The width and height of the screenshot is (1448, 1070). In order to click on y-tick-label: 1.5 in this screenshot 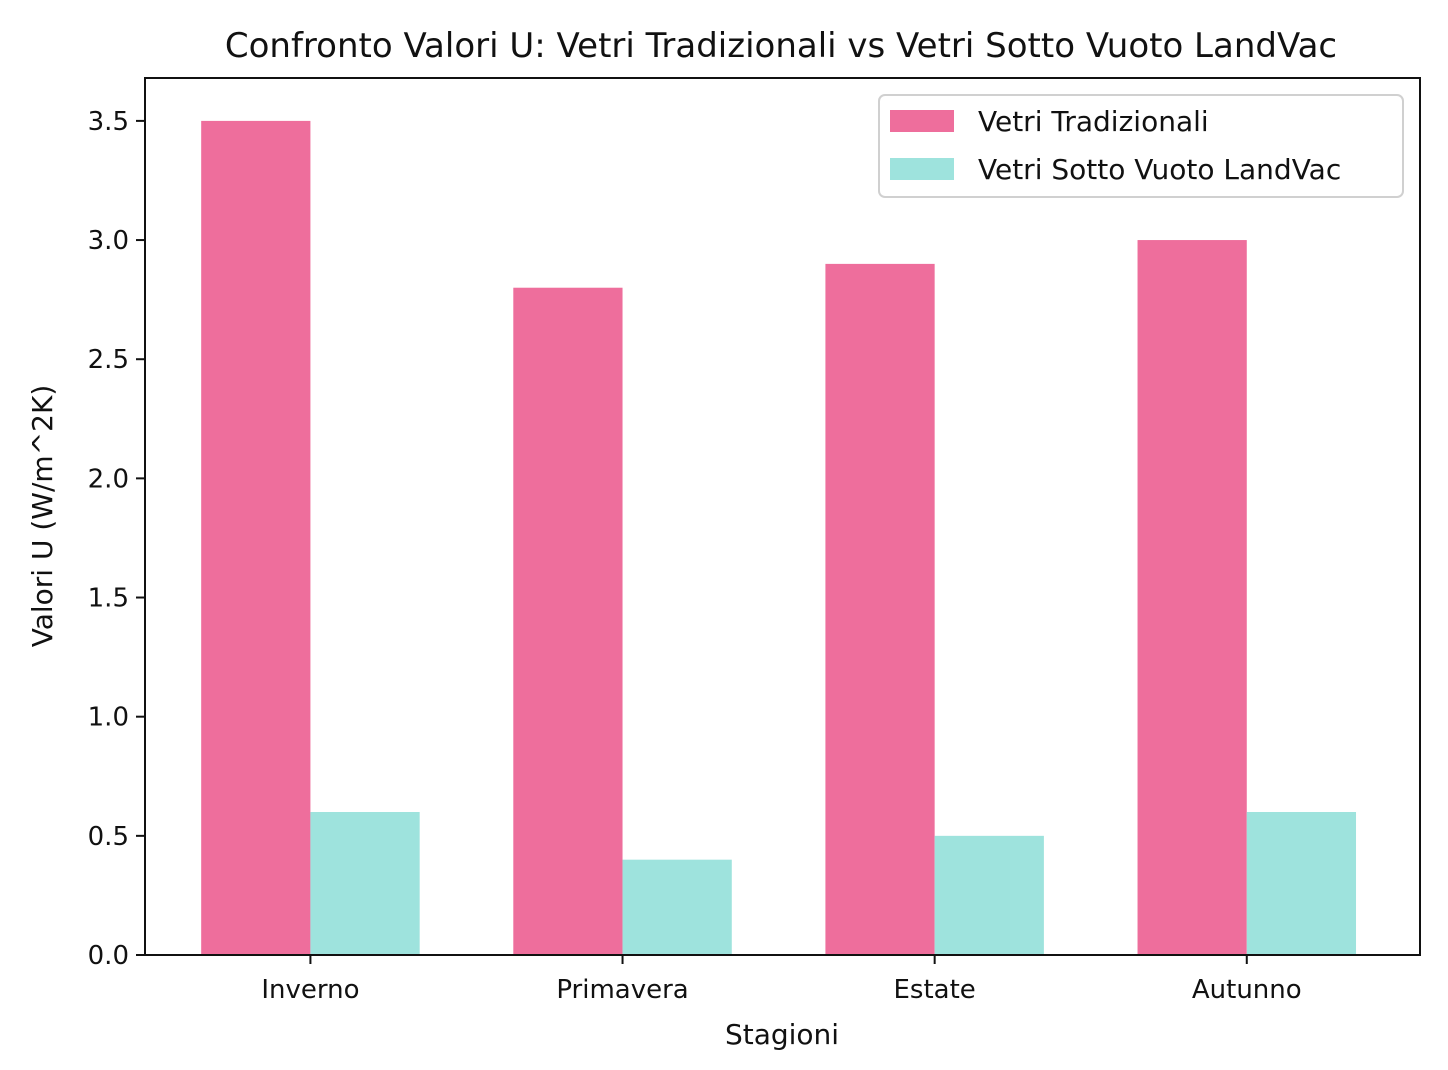, I will do `click(108, 599)`.